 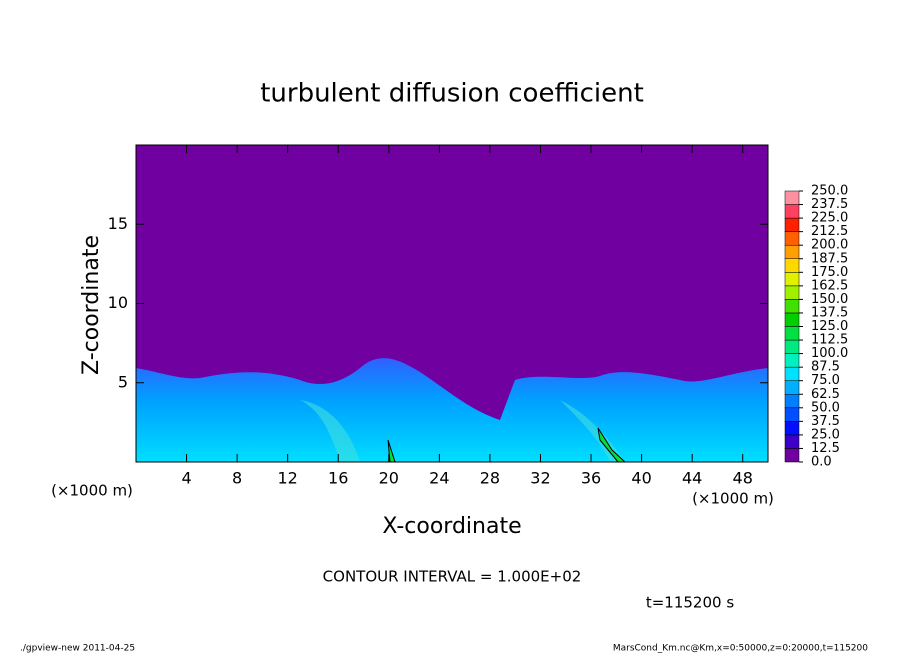 What do you see at coordinates (92, 491) in the screenshot?
I see `y-axis-unit: (×1000 m)` at bounding box center [92, 491].